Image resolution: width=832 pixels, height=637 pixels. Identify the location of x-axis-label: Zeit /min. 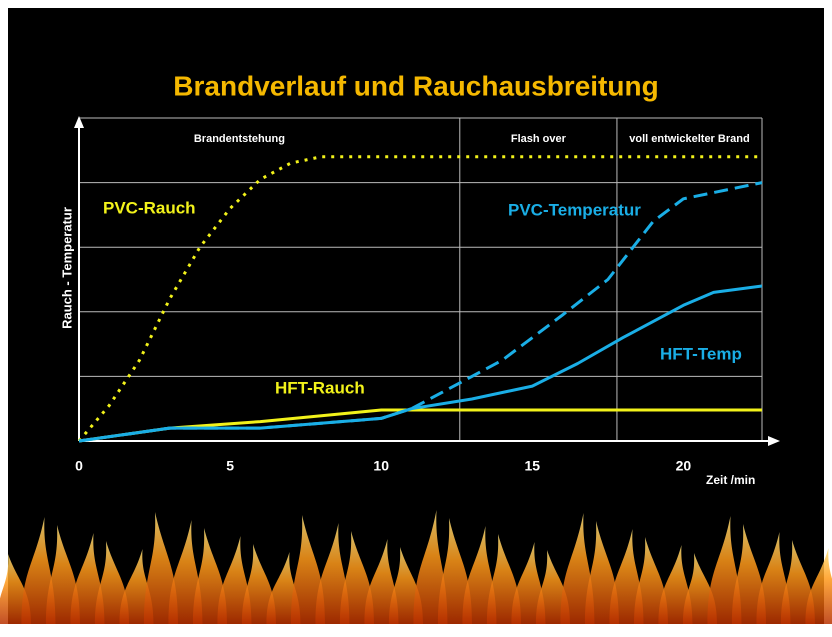
(730, 480).